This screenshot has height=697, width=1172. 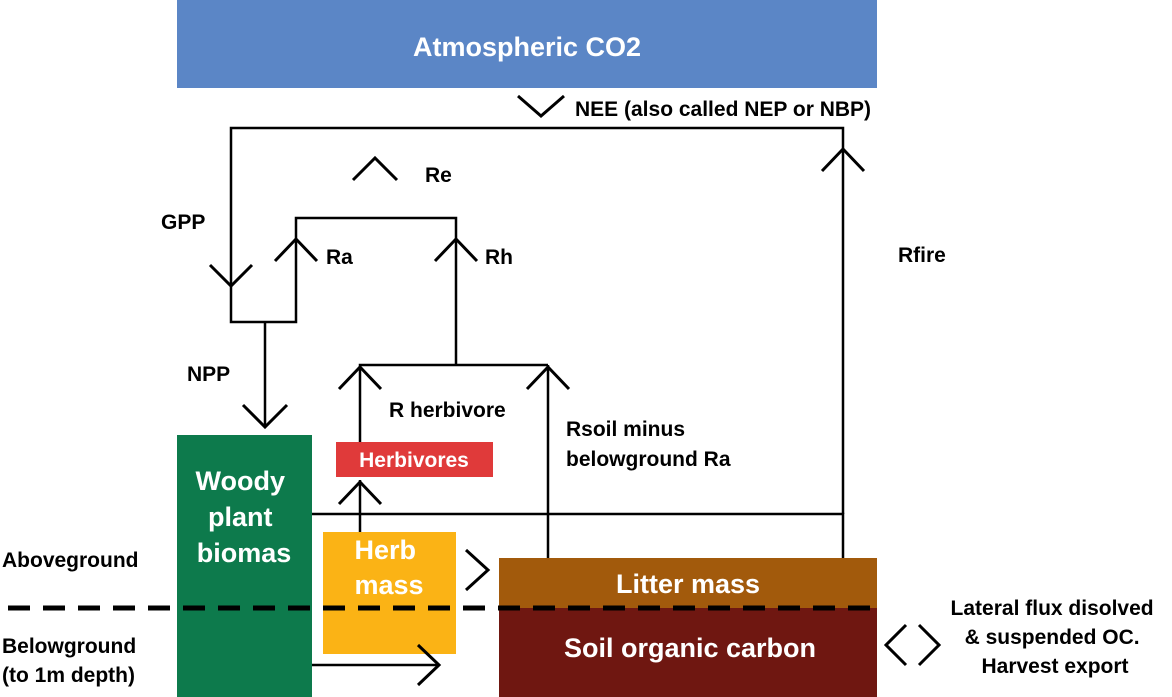 What do you see at coordinates (625, 429) in the screenshot?
I see `rsoil-line-1: Rsoil minus` at bounding box center [625, 429].